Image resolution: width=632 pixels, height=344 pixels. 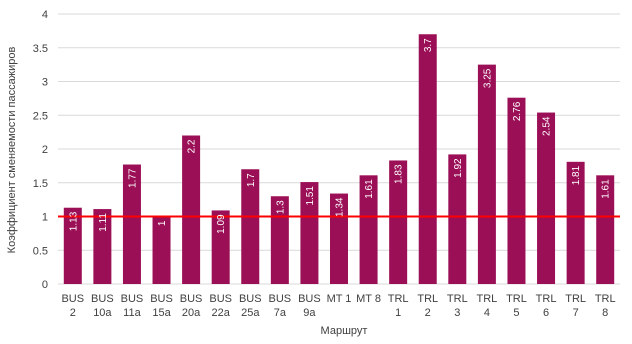 What do you see at coordinates (487, 313) in the screenshot?
I see `x-tick-label: 4` at bounding box center [487, 313].